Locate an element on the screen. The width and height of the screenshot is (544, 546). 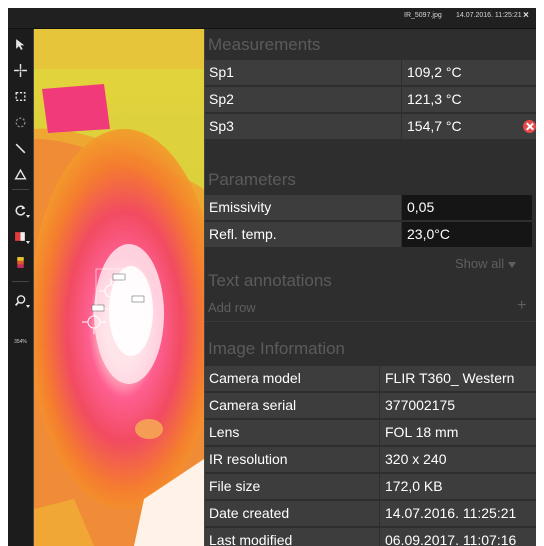
title-bar: IR_5097.jpg 14.07.2016. 11:25:21 × is located at coordinates (272, 18).